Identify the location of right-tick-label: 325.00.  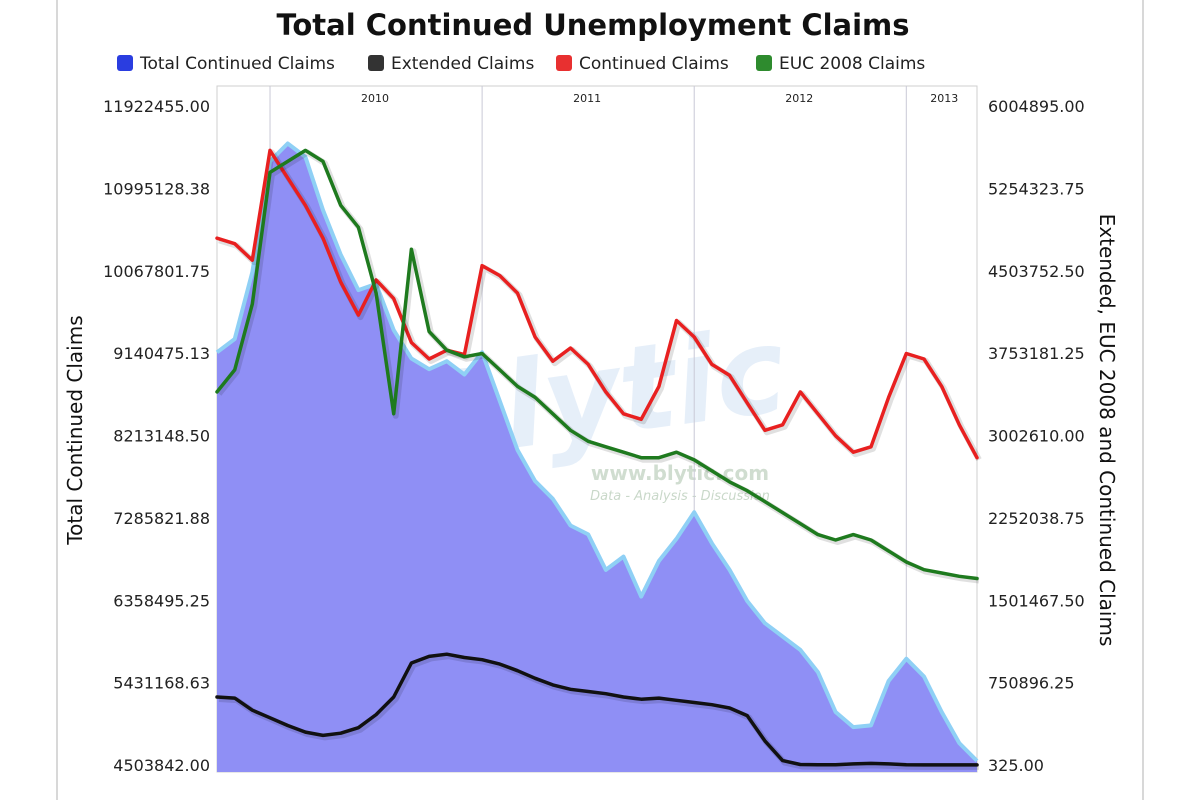
(1016, 765).